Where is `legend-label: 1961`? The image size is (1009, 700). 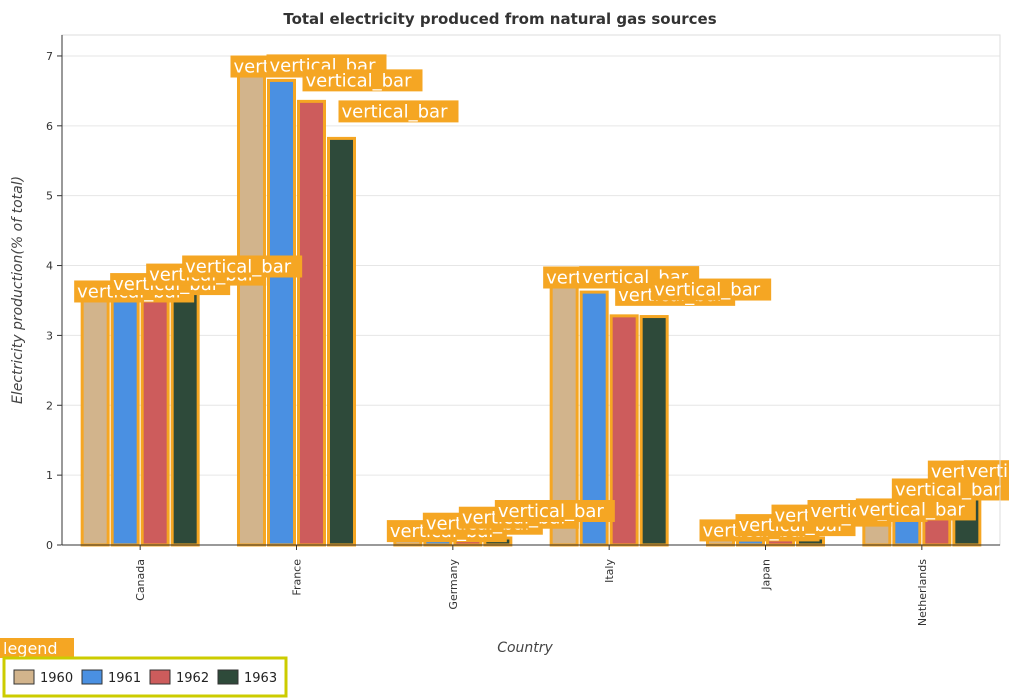 legend-label: 1961 is located at coordinates (124, 678).